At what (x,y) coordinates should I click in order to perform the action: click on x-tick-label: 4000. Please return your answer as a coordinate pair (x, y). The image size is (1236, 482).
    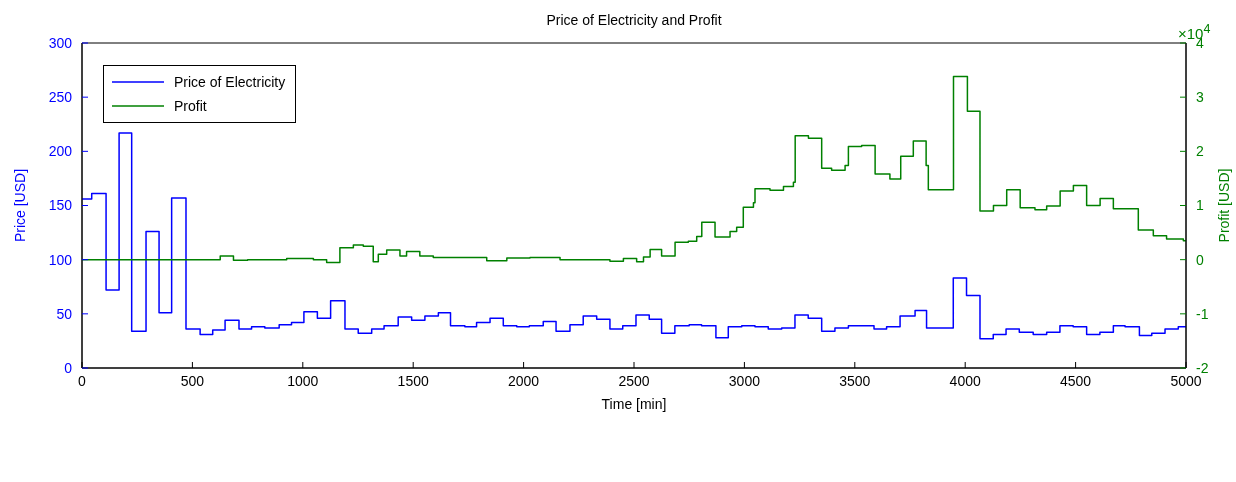
    Looking at the image, I should click on (965, 380).